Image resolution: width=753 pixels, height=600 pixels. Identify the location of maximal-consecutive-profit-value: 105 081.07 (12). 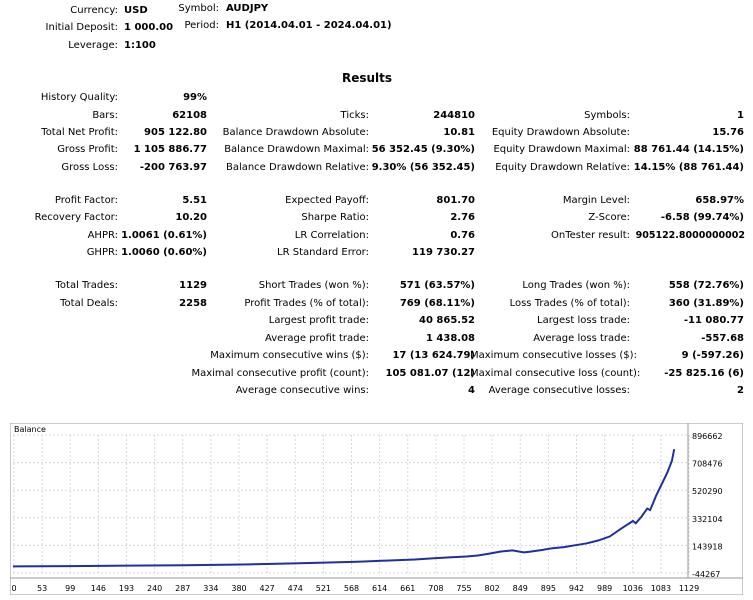
(430, 373).